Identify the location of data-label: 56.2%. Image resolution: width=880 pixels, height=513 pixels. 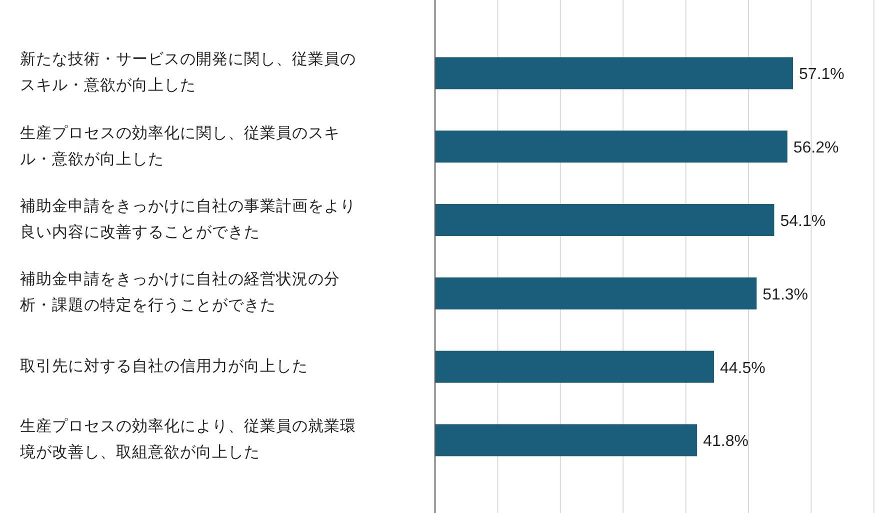
(816, 148).